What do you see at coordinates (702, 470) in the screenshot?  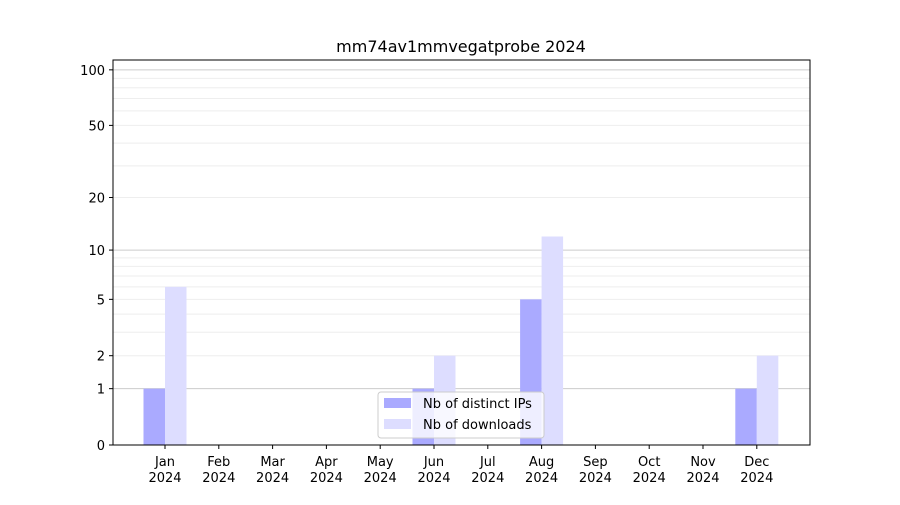 I see `x-tick-label: Nov 2024` at bounding box center [702, 470].